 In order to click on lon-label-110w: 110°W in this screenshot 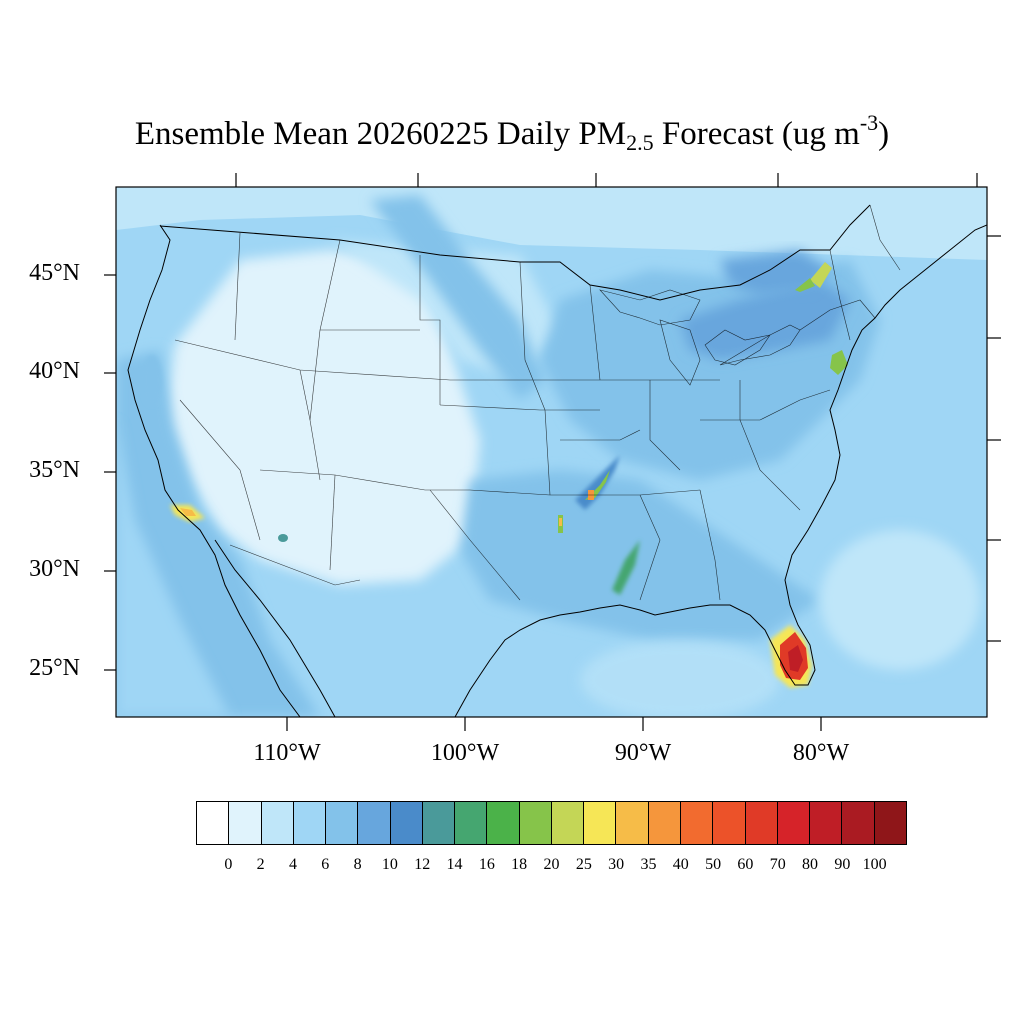, I will do `click(287, 753)`.